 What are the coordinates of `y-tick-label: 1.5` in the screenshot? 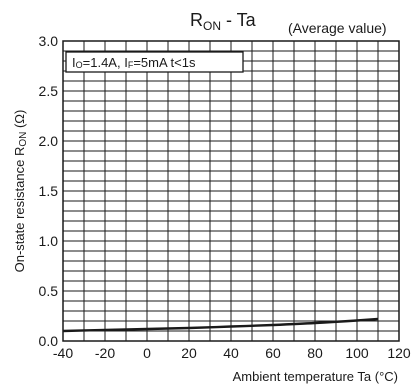 It's located at (49, 191).